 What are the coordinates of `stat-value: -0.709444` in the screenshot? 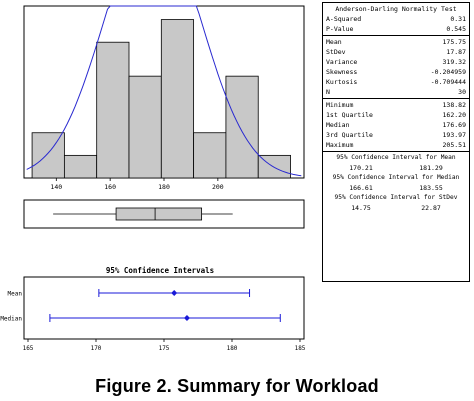 It's located at (448, 82).